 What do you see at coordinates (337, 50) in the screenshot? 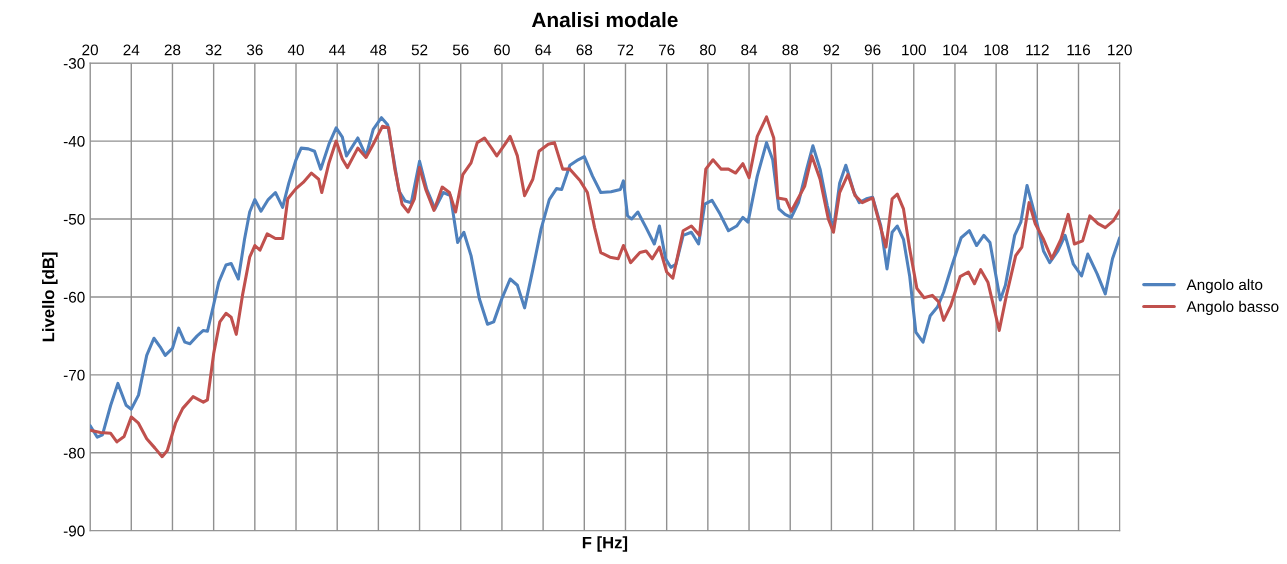
I see `x-tick-label: 44` at bounding box center [337, 50].